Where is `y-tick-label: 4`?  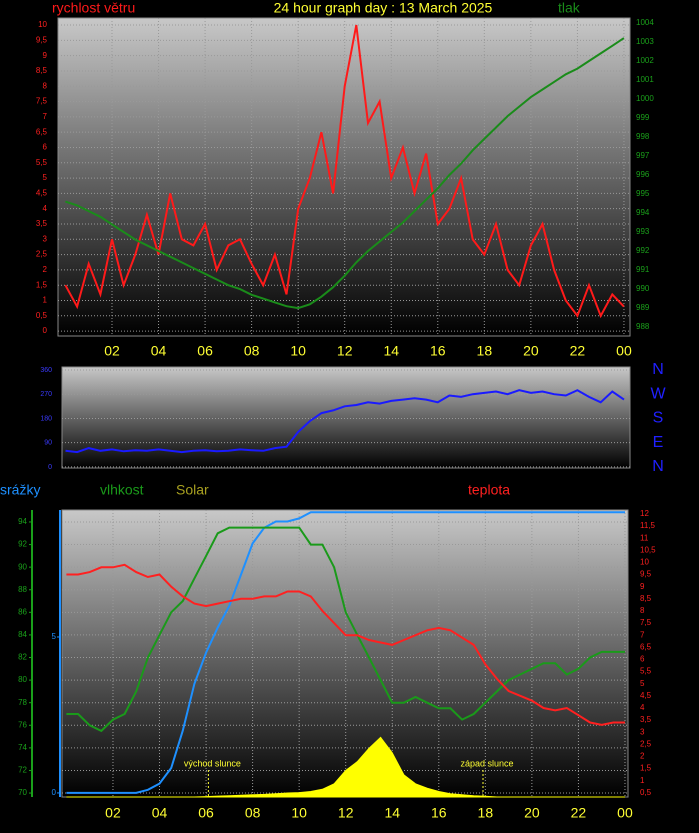
y-tick-label: 4 is located at coordinates (45, 208).